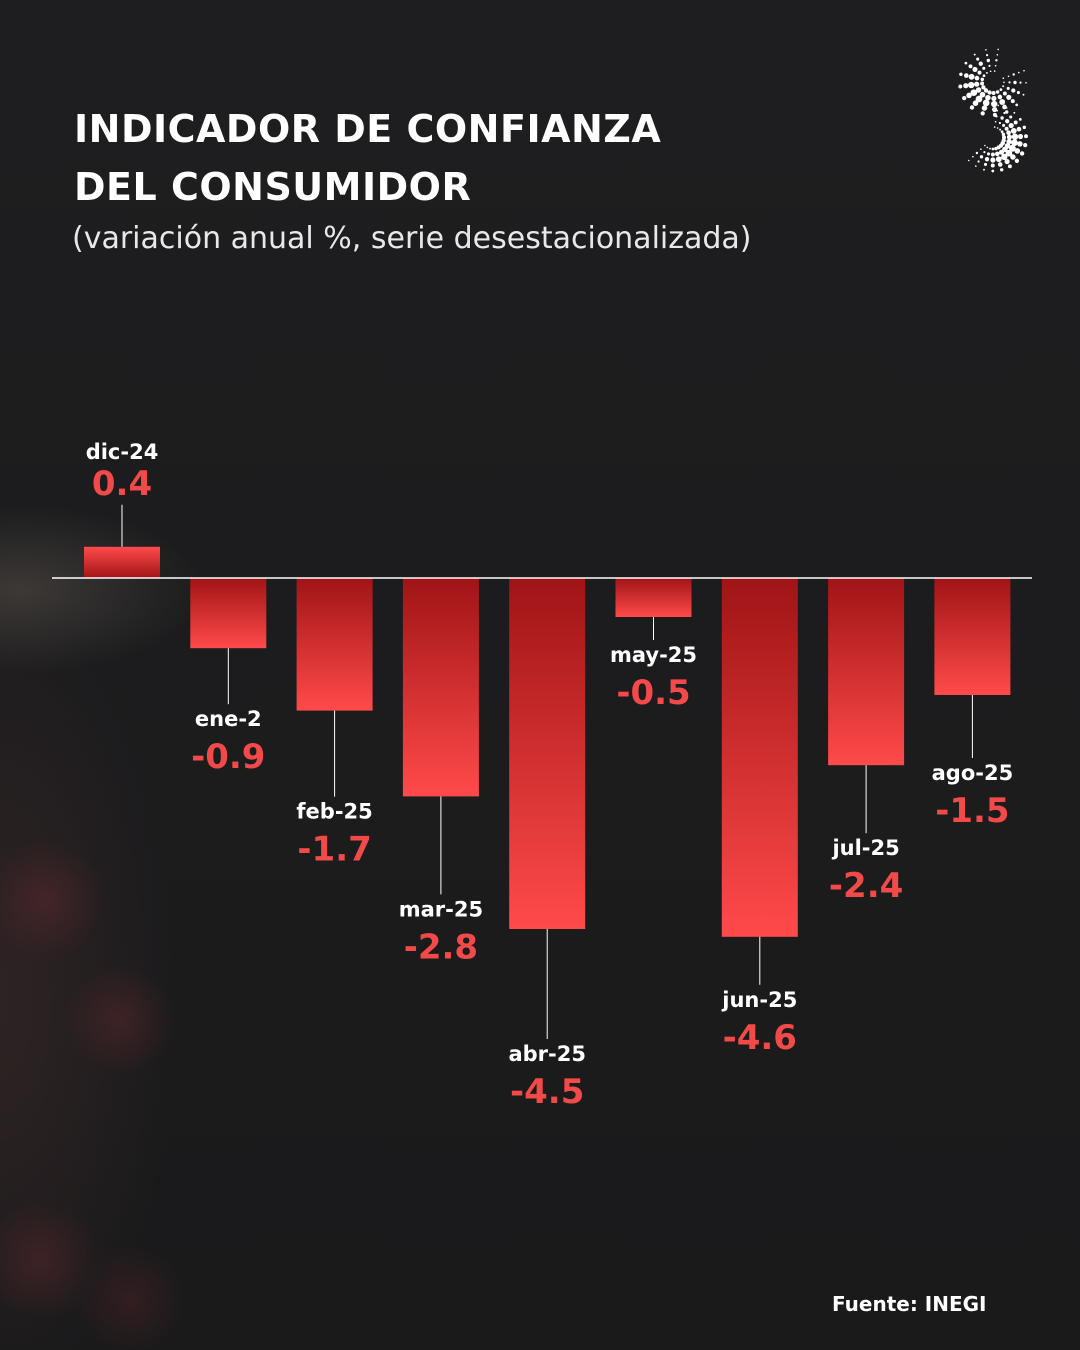 The width and height of the screenshot is (1080, 1350). What do you see at coordinates (973, 773) in the screenshot?
I see `category-label-ago-25: ago-25` at bounding box center [973, 773].